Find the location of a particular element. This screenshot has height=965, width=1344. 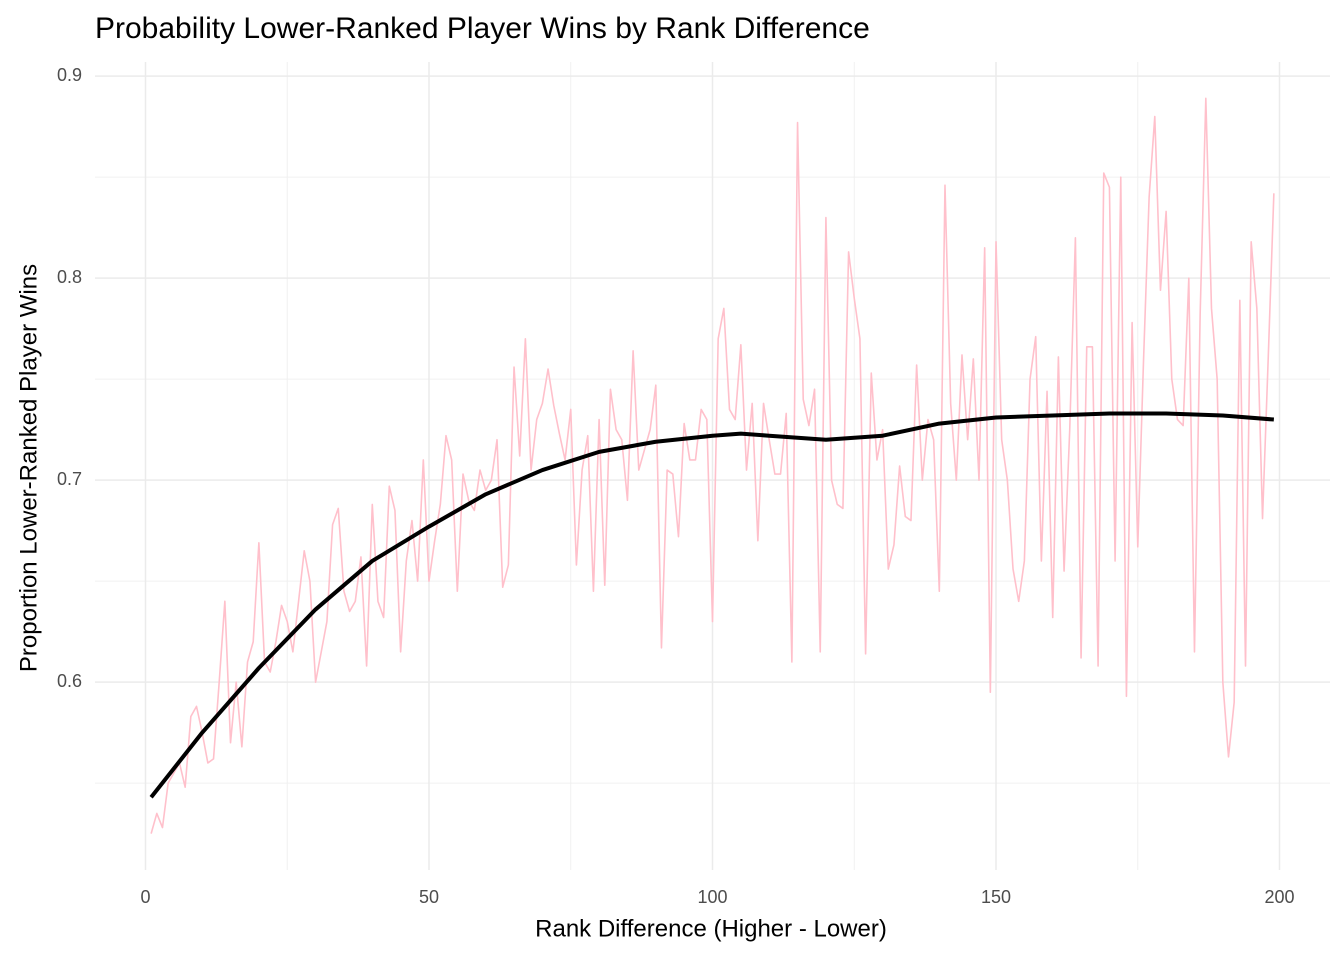

x-tick-label: 100 is located at coordinates (712, 897).